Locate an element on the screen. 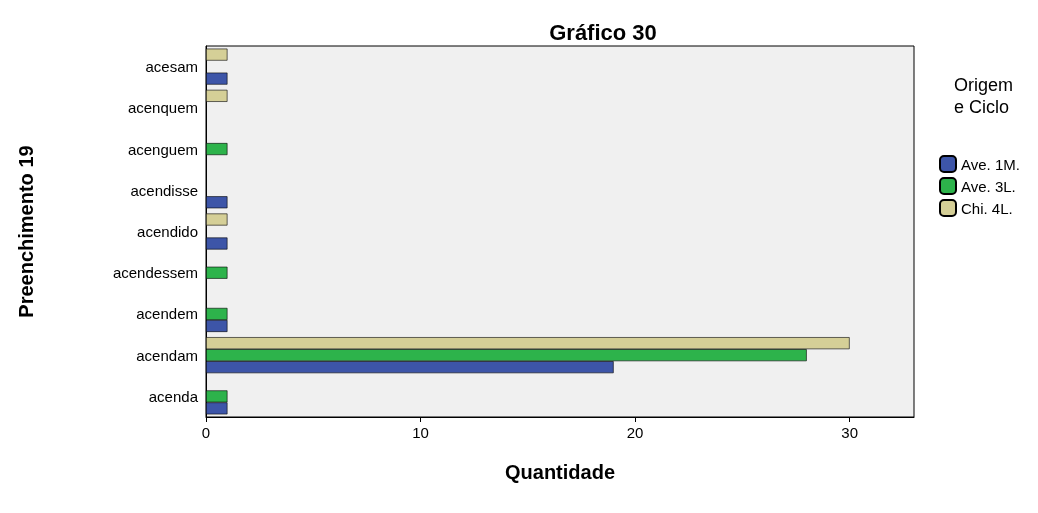 The width and height of the screenshot is (1038, 513). legend-title: Origem e Ciclo is located at coordinates (984, 96).